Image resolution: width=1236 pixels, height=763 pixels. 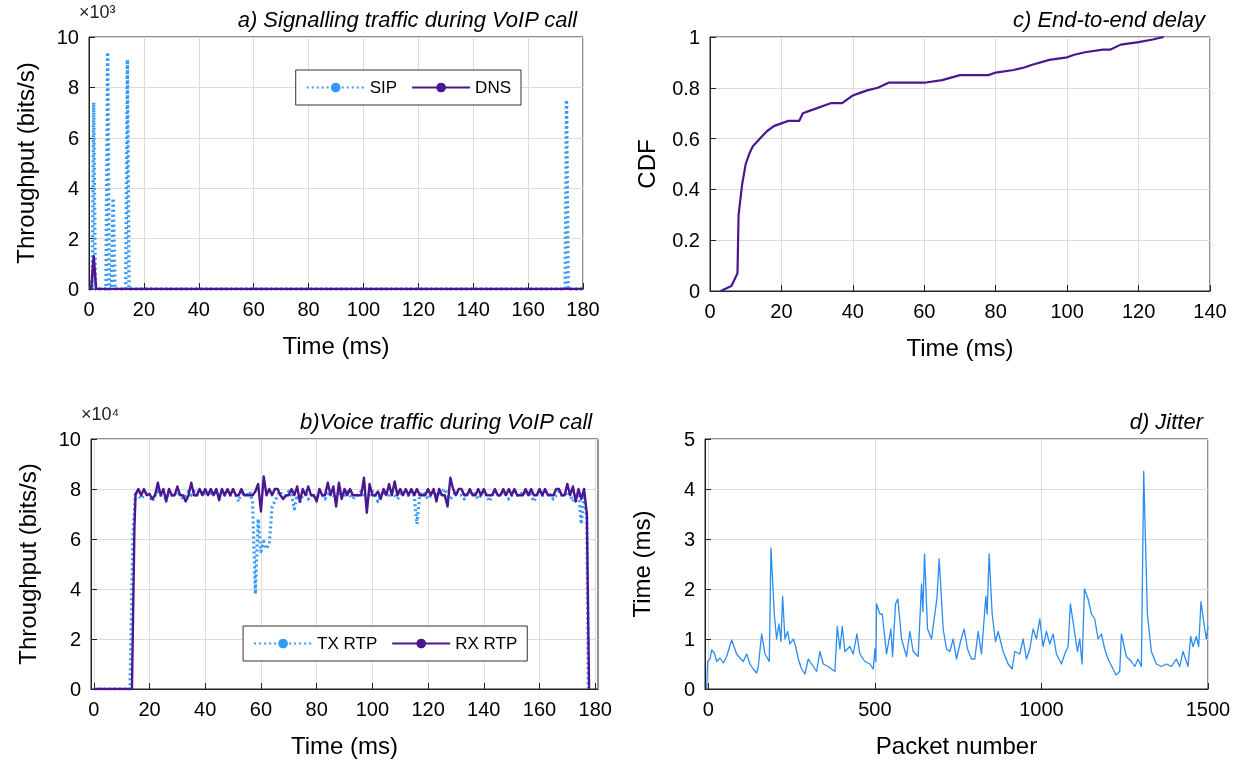 What do you see at coordinates (956, 745) in the screenshot?
I see `x-axis-title: Packet number` at bounding box center [956, 745].